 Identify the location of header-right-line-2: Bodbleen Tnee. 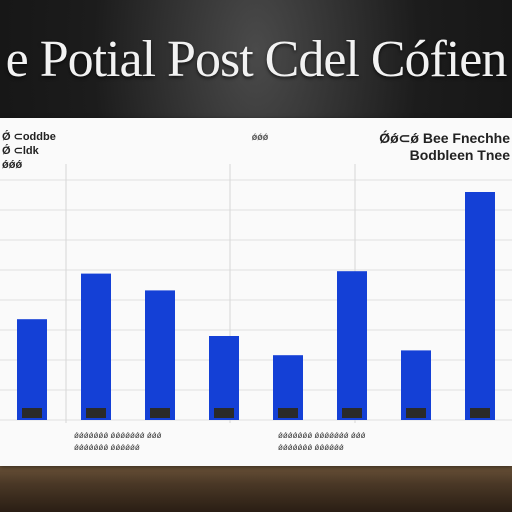
(459, 155).